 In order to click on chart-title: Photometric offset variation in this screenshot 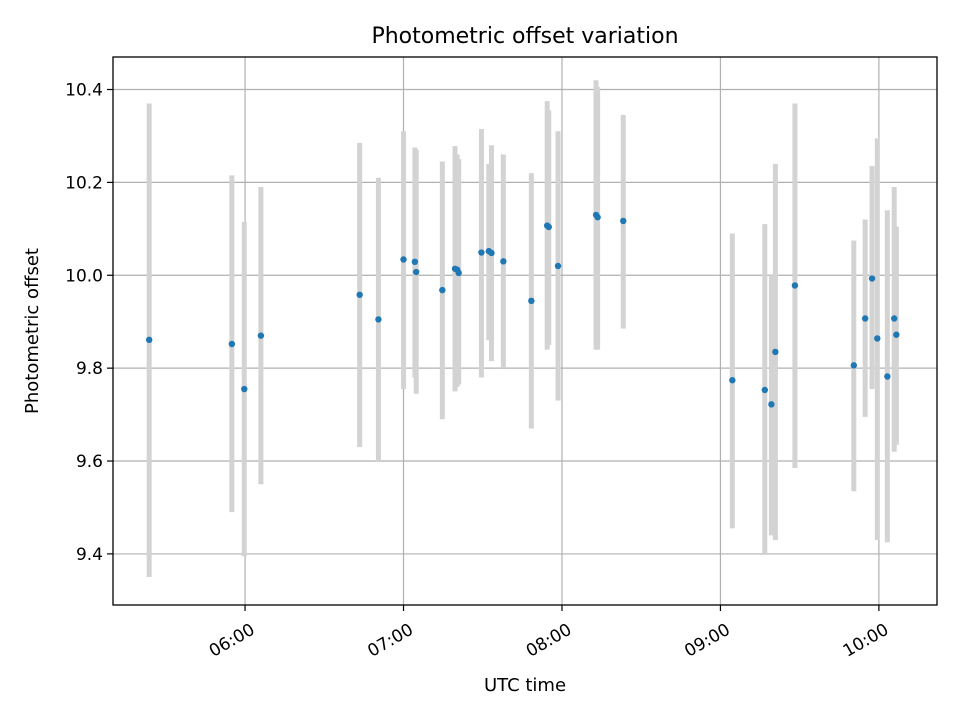, I will do `click(524, 36)`.